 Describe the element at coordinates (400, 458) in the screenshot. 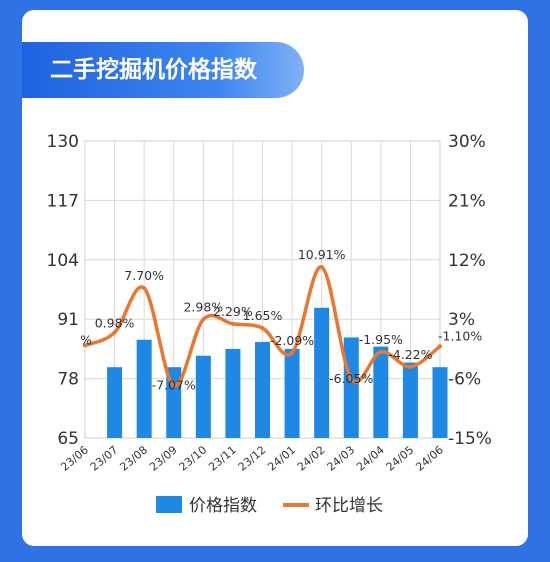

I see `x-tick-label: 24/05` at that location.